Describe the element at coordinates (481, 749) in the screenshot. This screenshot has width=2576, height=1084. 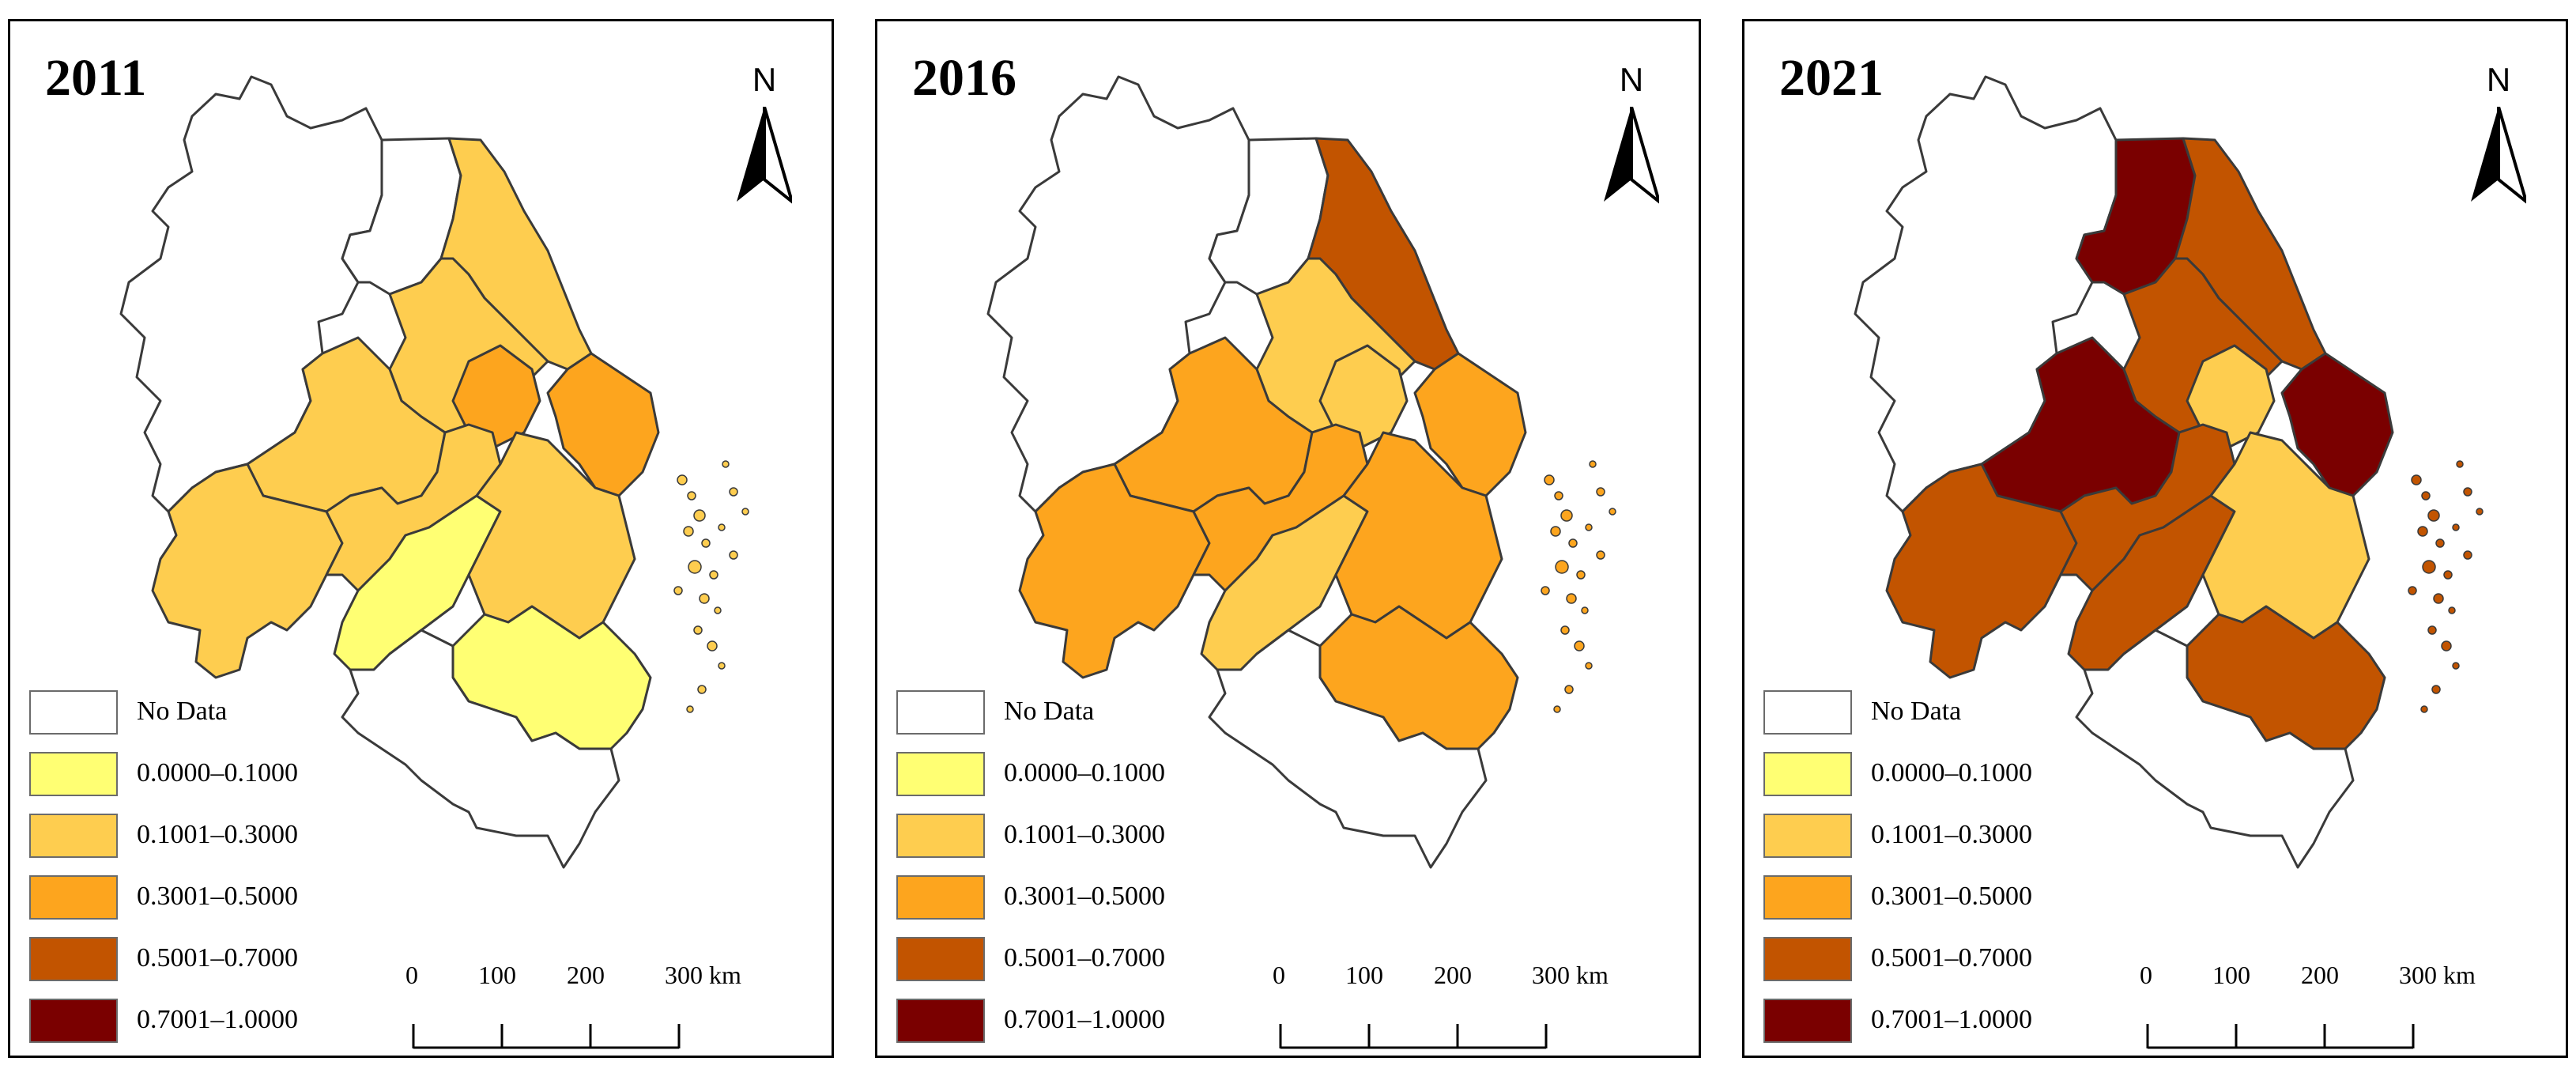
I see `map-region-south` at that location.